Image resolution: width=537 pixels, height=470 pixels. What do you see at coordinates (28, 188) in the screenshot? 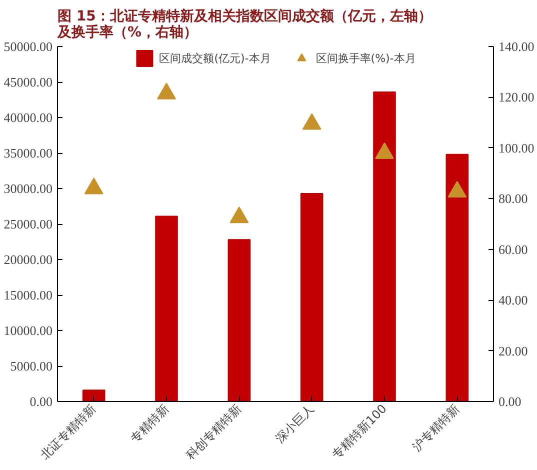
I see `y-tick-label: 30000.00` at bounding box center [28, 188].